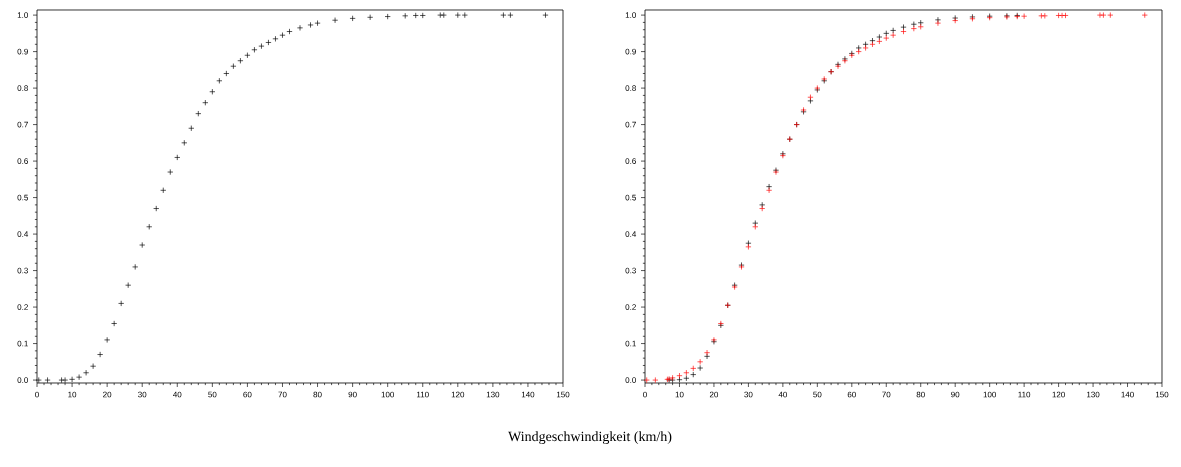 Image resolution: width=1181 pixels, height=467 pixels. Describe the element at coordinates (142, 394) in the screenshot. I see `x-tick-label: 30` at that location.